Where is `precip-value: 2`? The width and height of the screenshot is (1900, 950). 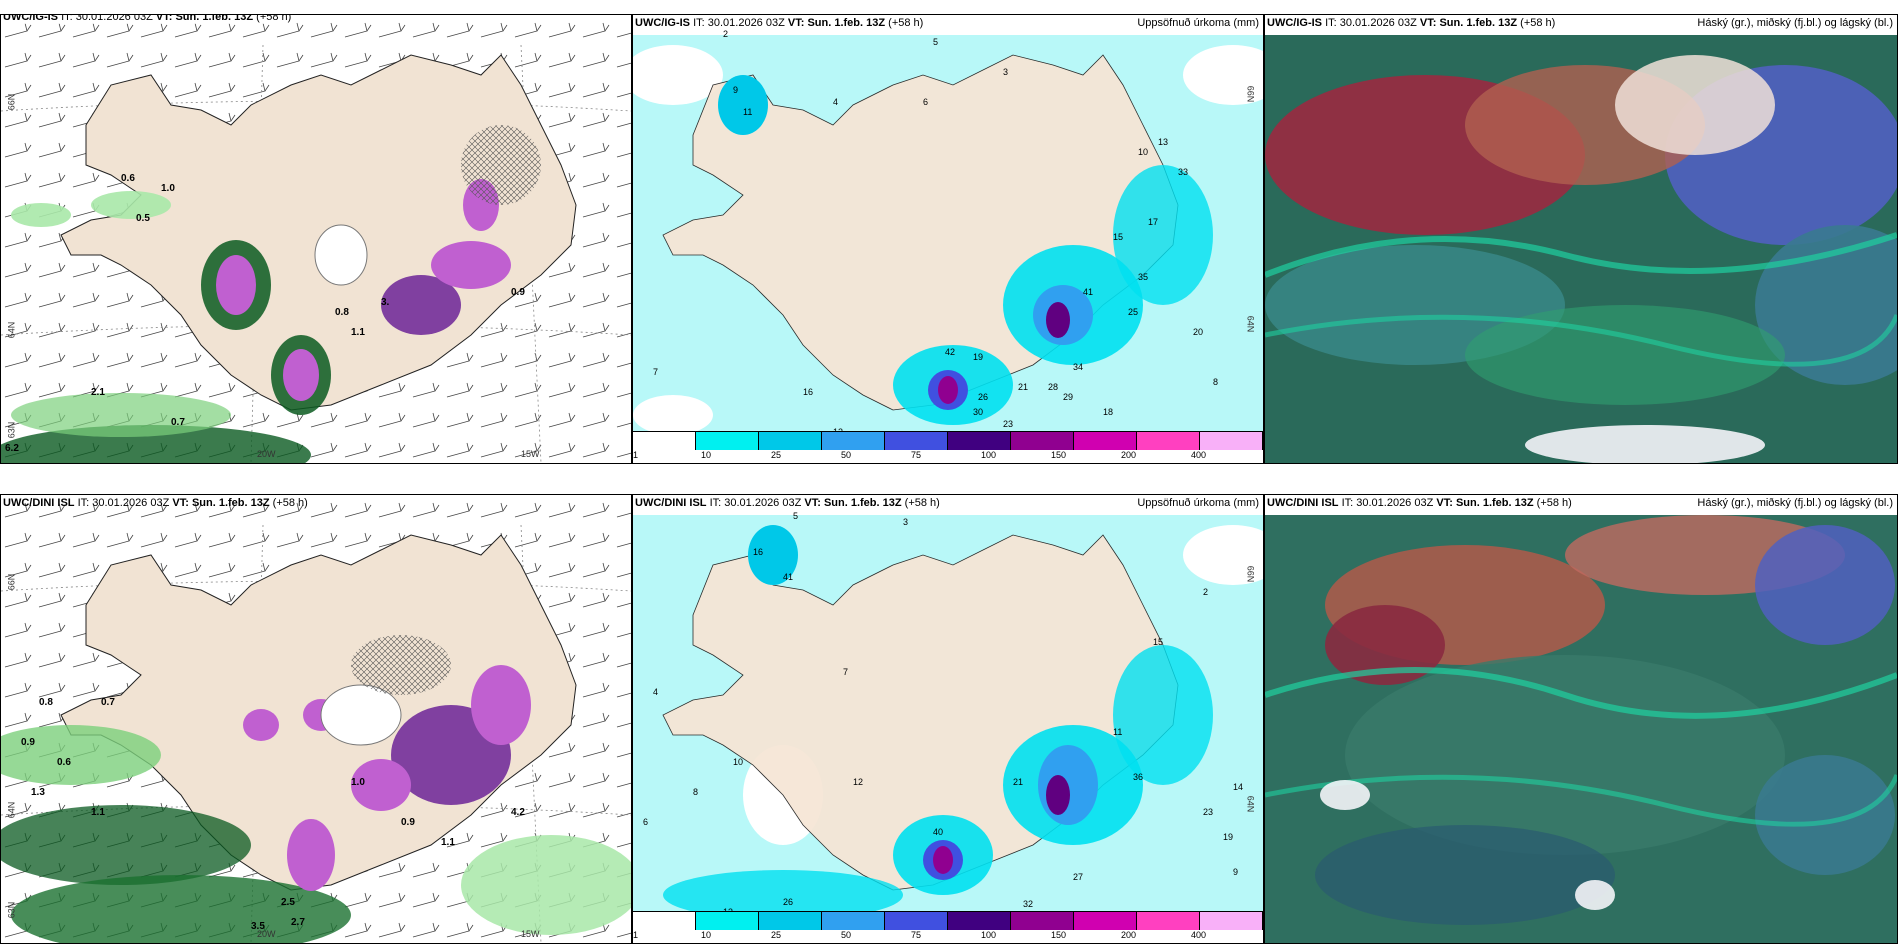 precip-value: 2 is located at coordinates (1205, 592).